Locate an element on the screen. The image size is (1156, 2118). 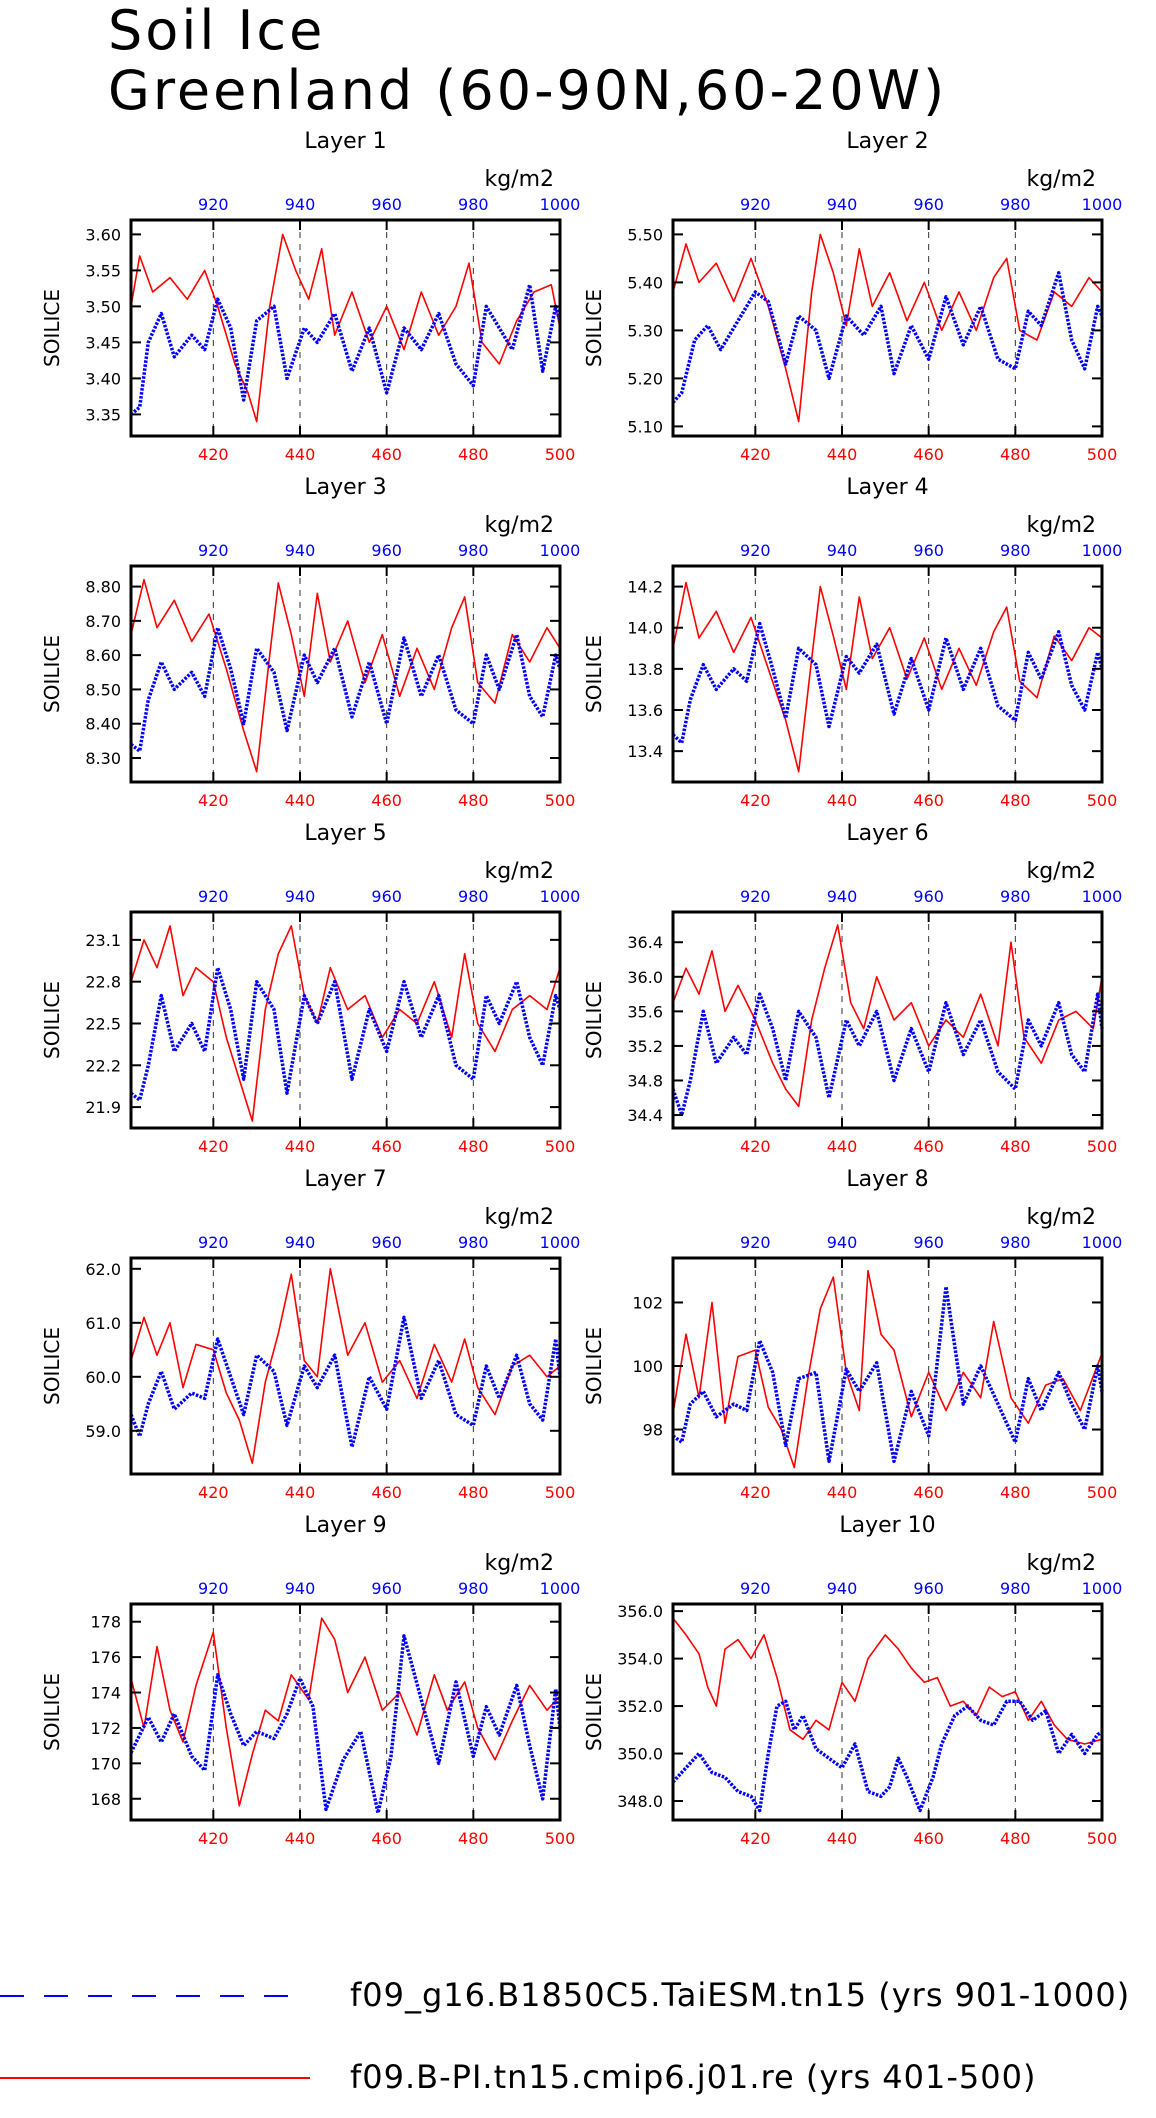
y-tick-label: 13.4 is located at coordinates (645, 751).